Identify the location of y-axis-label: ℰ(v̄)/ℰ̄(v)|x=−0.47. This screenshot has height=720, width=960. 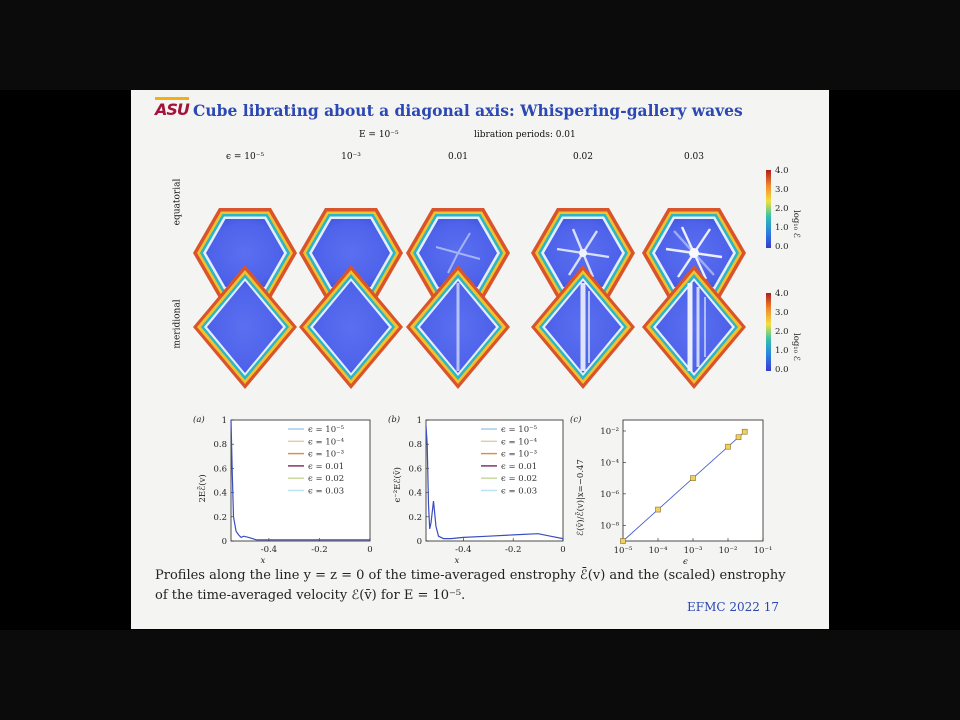
(580, 497).